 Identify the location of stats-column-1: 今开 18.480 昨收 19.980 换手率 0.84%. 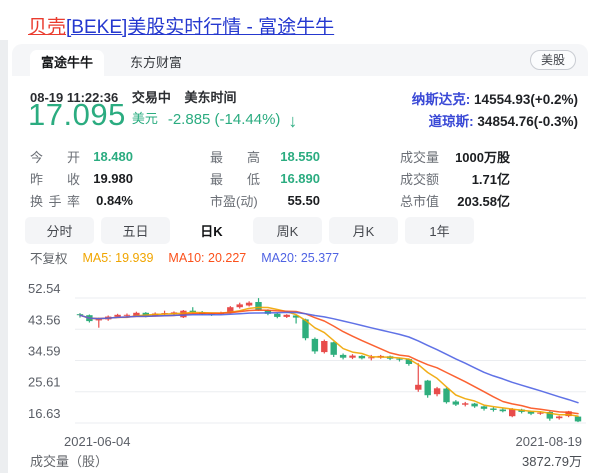
(81, 178).